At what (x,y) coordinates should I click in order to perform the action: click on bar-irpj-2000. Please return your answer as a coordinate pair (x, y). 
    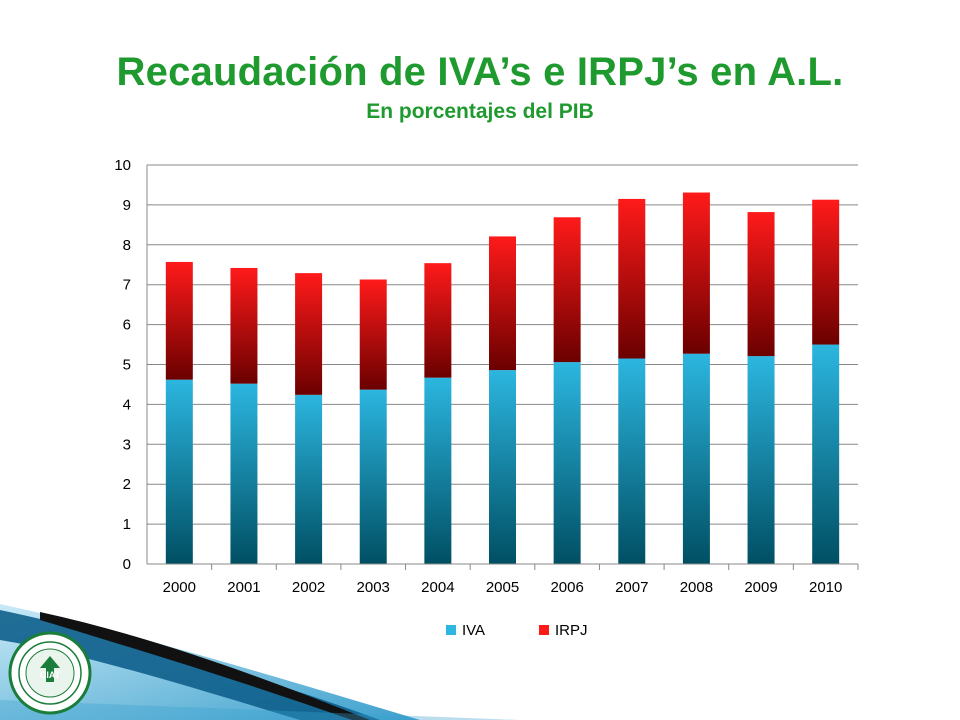
    Looking at the image, I should click on (179, 320).